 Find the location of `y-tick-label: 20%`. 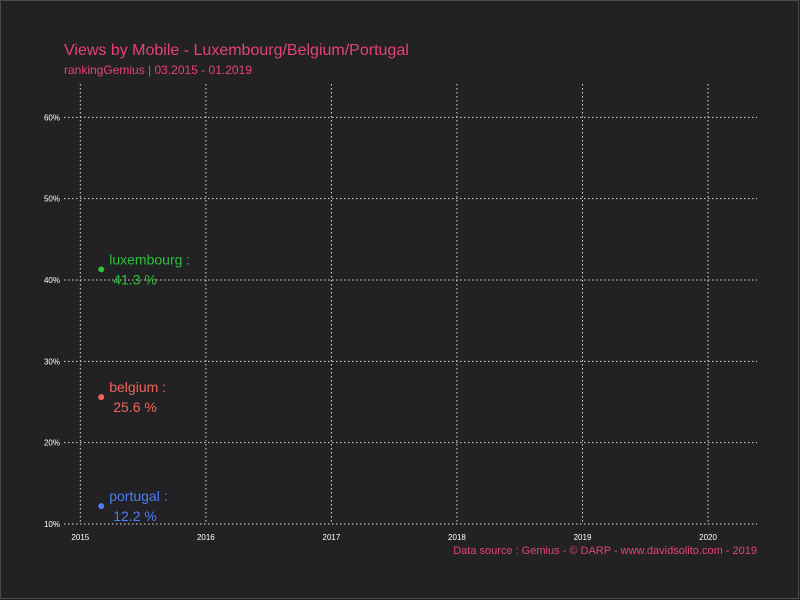

y-tick-label: 20% is located at coordinates (52, 443).